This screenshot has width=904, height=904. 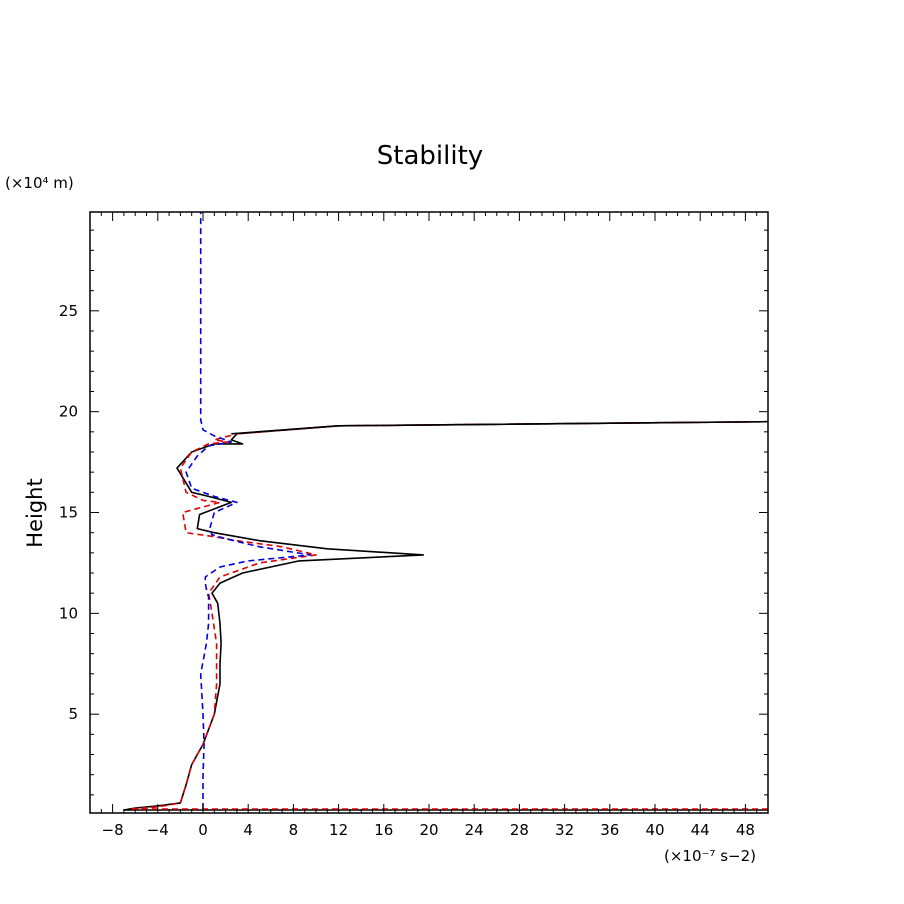 I want to click on x-tick-label: 16, so click(x=383, y=830).